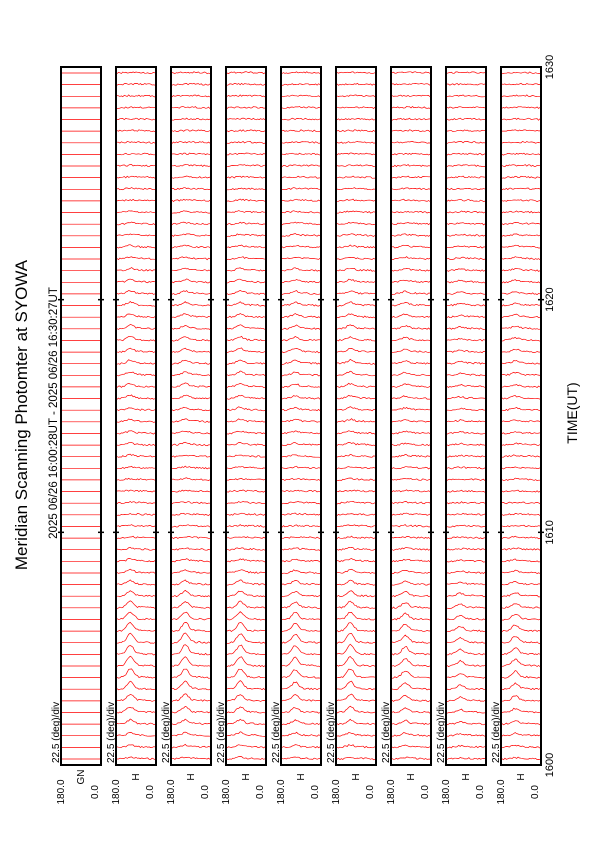  Describe the element at coordinates (480, 792) in the screenshot. I see `y-tick-label-0: 0.0` at that location.